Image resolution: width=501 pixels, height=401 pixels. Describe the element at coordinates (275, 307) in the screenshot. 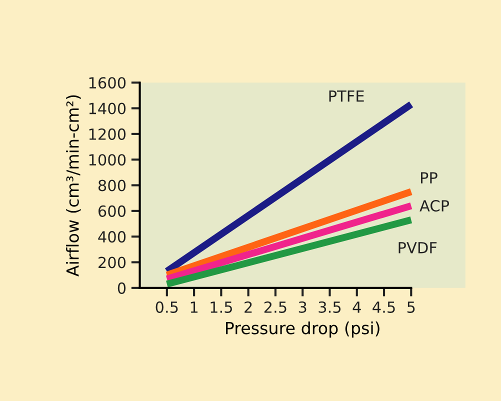

I see `x-tick-label: 2.5` at that location.